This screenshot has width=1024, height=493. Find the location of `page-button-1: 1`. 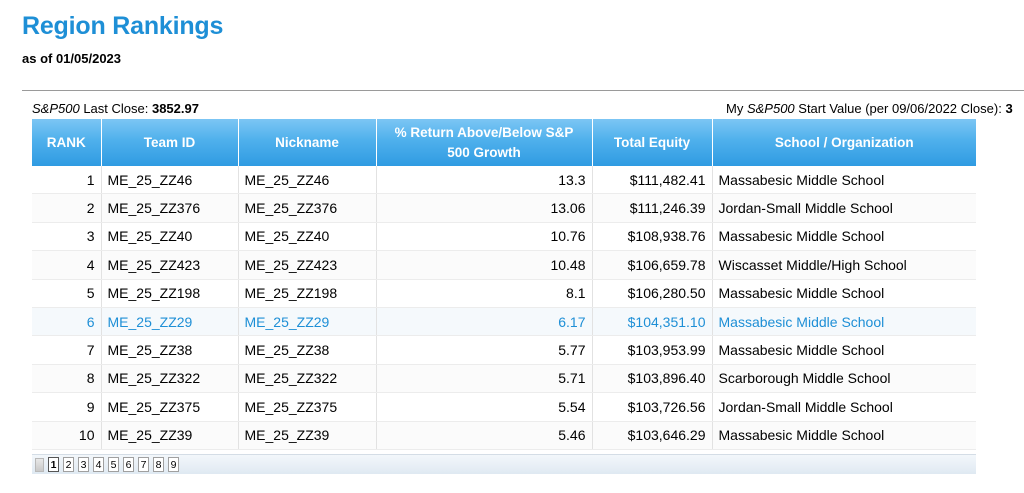

page-button-1: 1 is located at coordinates (53, 464).